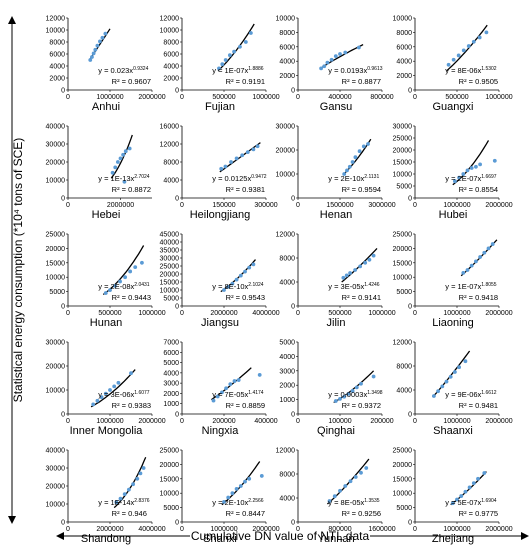 This screenshot has height=550, width=532. Describe the element at coordinates (265, 421) in the screenshot. I see `x-tick-label: 400000` at that location.